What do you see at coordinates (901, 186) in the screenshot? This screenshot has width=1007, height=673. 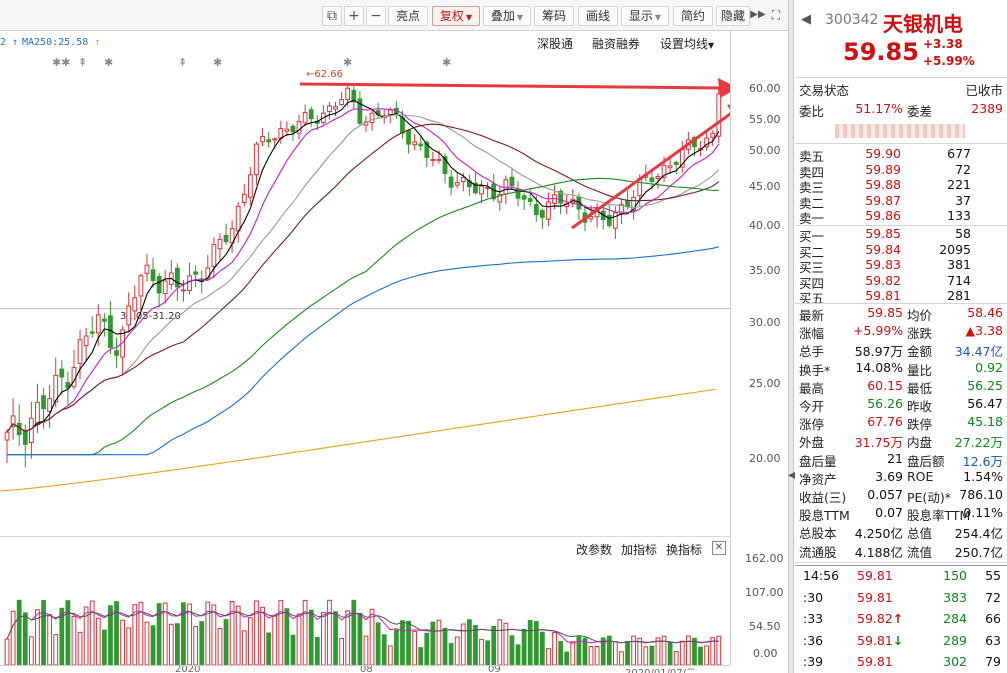 I see `orderbook-sell-row: 卖三 59.88 221` at bounding box center [901, 186].